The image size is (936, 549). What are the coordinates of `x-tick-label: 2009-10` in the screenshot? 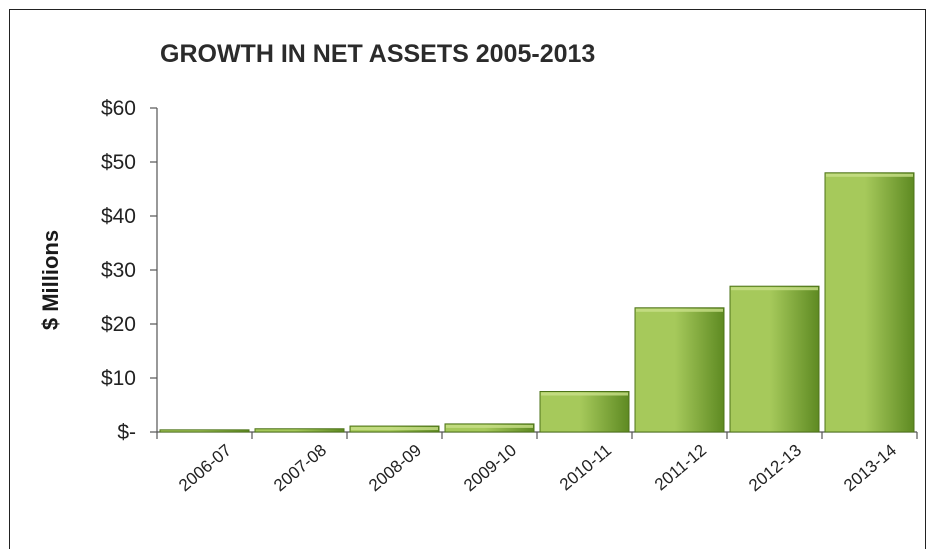 It's located at (490, 468).